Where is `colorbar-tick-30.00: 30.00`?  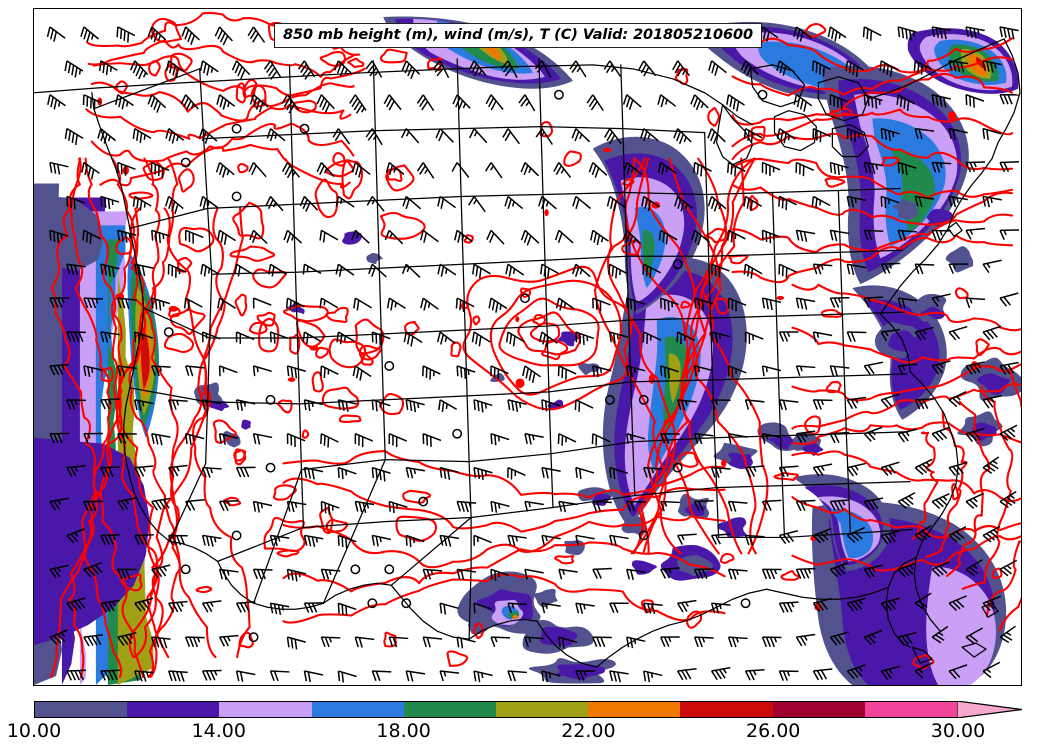
colorbar-tick-30.00: 30.00 is located at coordinates (958, 731).